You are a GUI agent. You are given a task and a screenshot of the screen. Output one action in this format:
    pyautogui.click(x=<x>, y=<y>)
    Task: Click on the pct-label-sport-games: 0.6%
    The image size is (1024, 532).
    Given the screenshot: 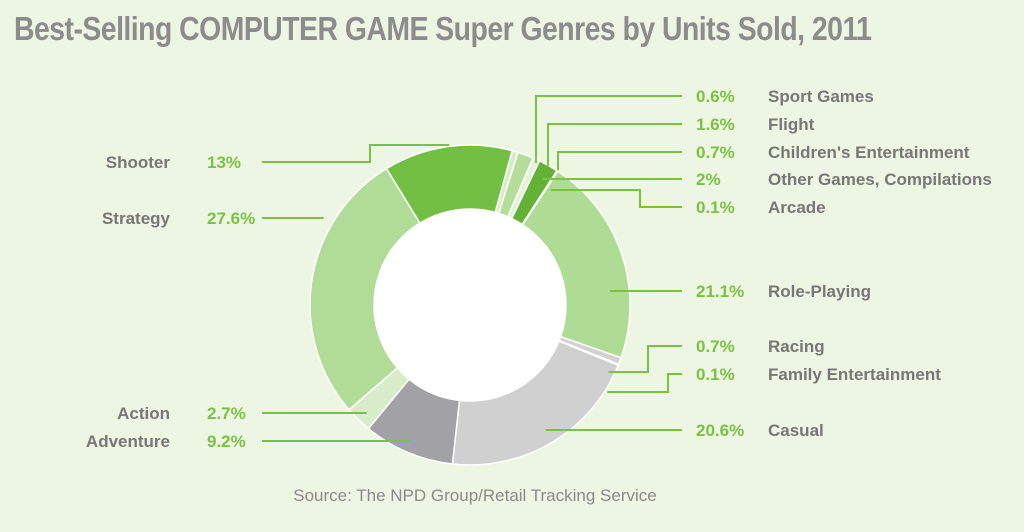 What is the action you would take?
    pyautogui.click(x=715, y=96)
    